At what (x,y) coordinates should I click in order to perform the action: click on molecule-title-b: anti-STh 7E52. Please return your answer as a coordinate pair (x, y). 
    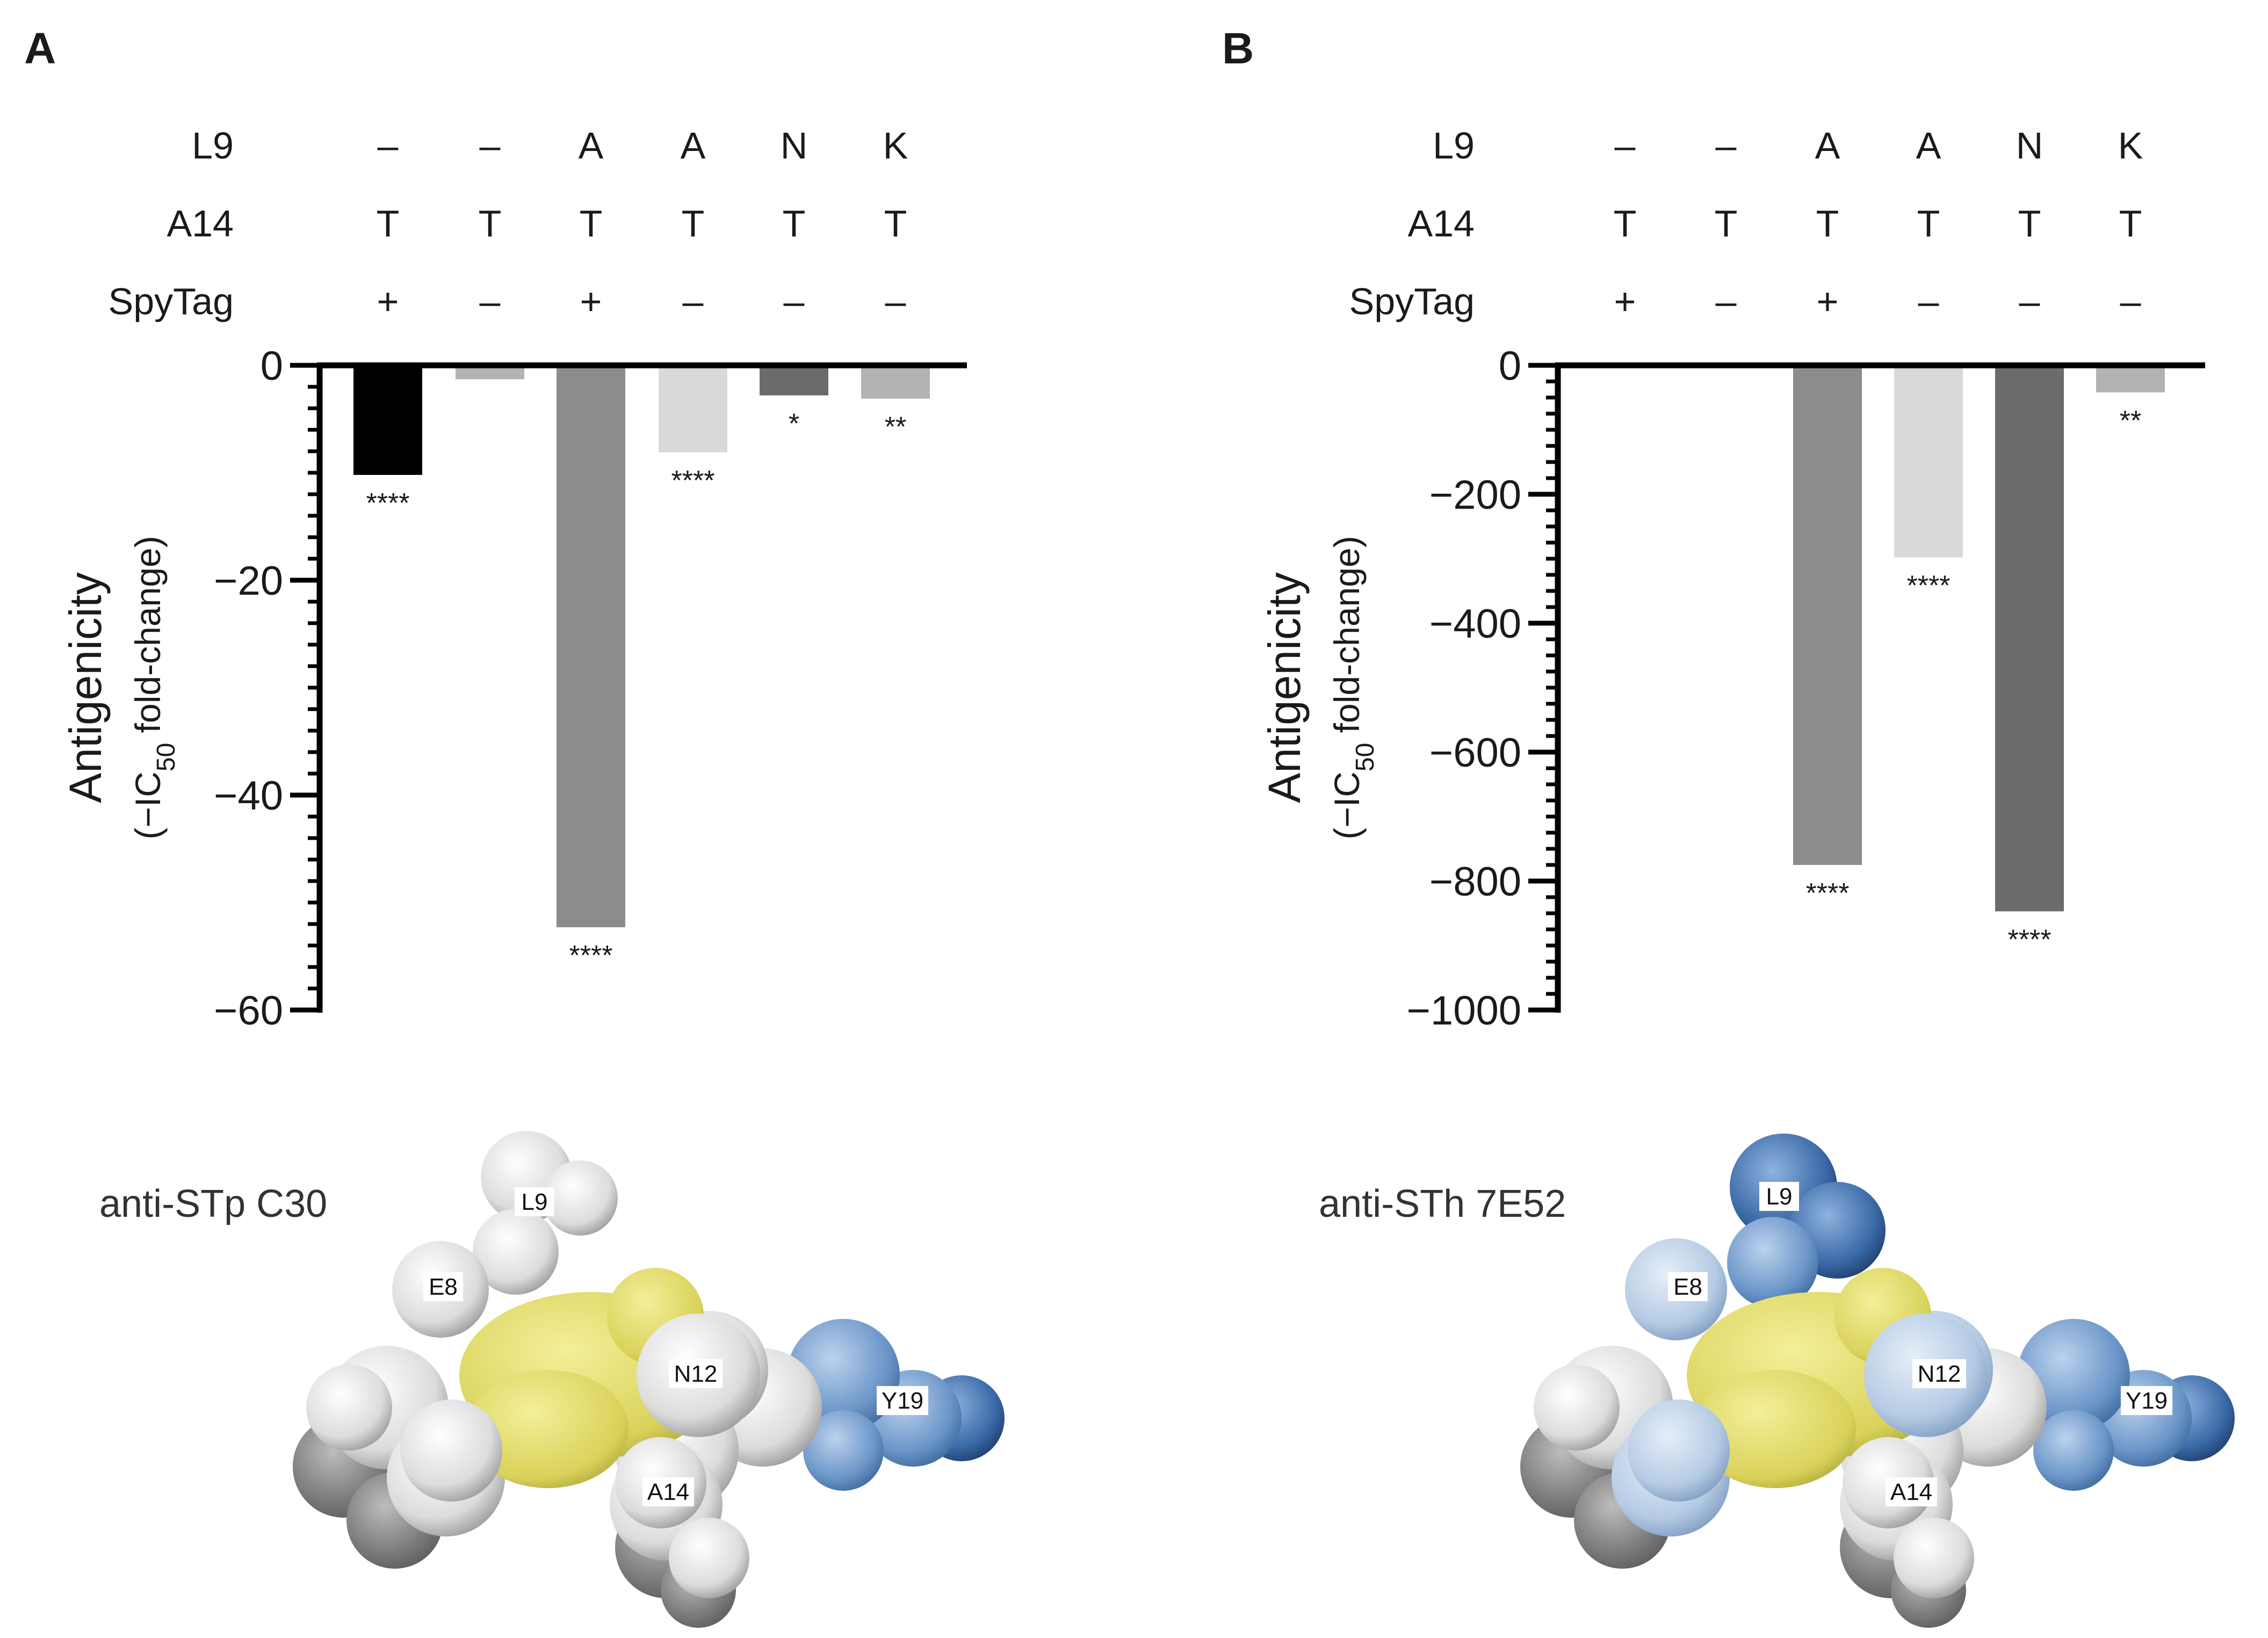
    Looking at the image, I should click on (1442, 1203).